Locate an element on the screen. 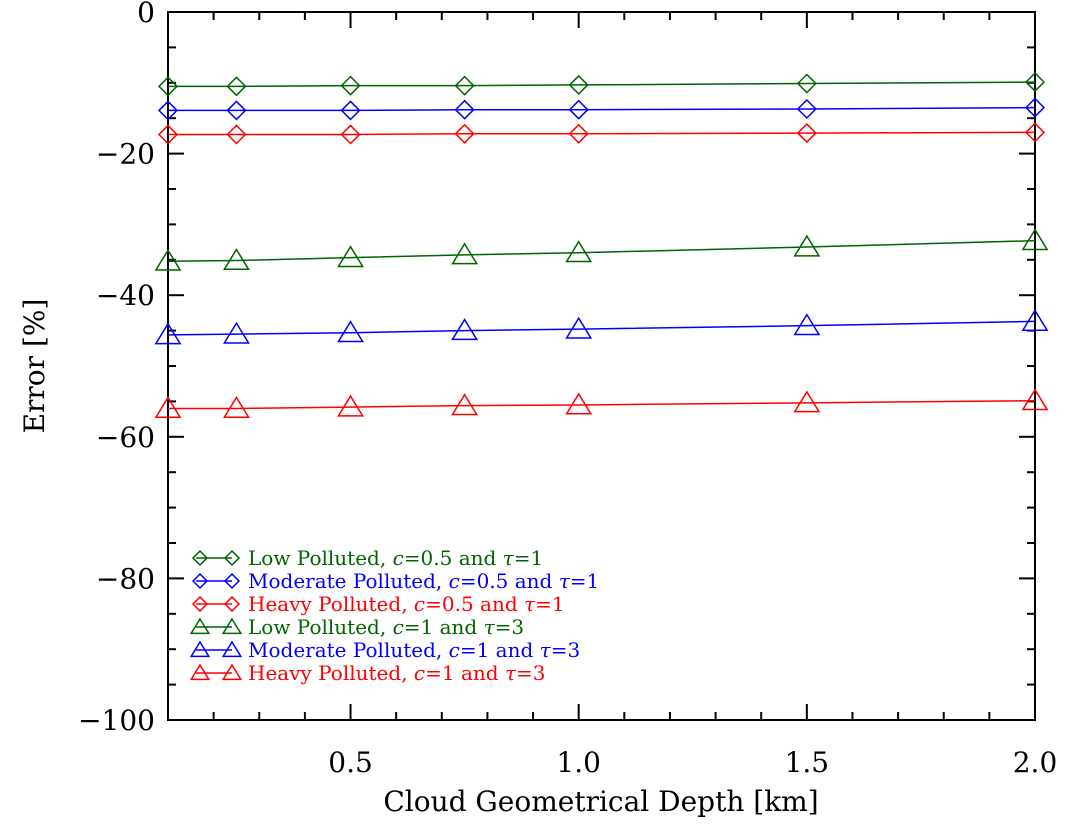  legend-label: Moderate Polluted, c=0.5 and τ=1 is located at coordinates (423, 581).